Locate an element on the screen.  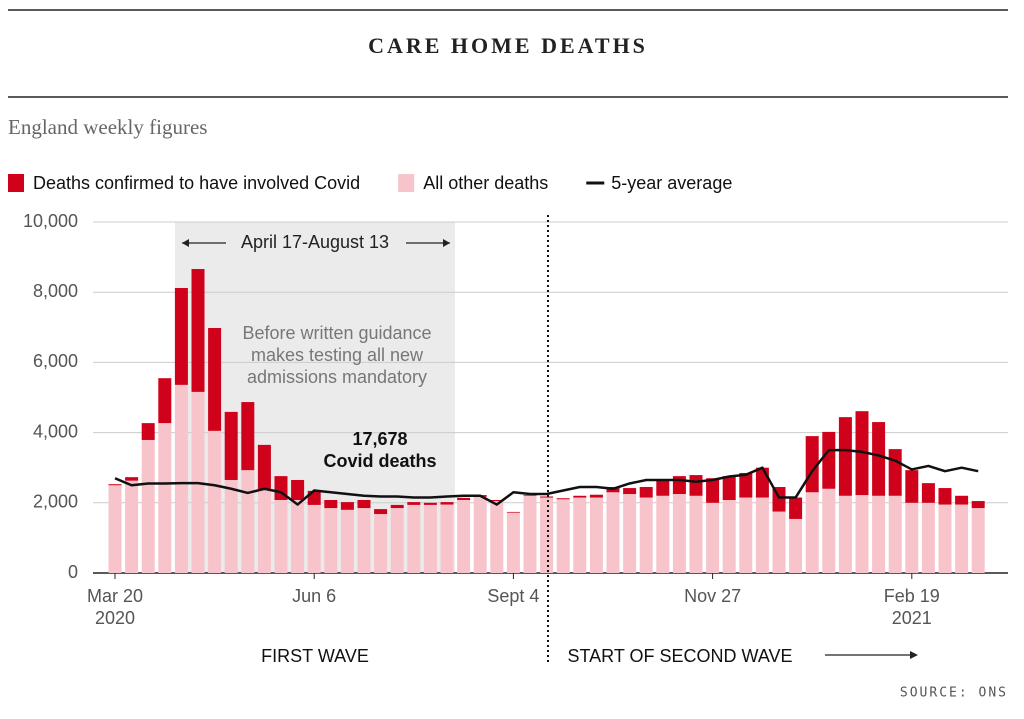
first-wave-label: FIRST WAVE is located at coordinates (315, 656).